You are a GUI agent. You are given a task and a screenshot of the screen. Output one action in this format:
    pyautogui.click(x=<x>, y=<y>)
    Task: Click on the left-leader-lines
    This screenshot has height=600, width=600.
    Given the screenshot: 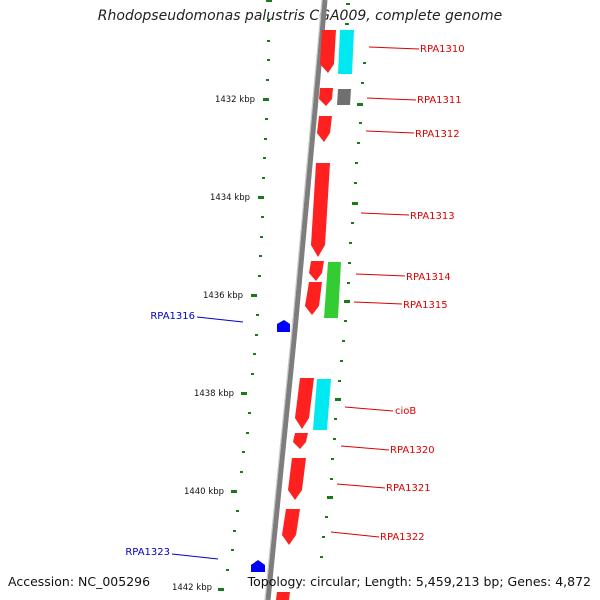 What is the action you would take?
    pyautogui.click(x=207, y=438)
    